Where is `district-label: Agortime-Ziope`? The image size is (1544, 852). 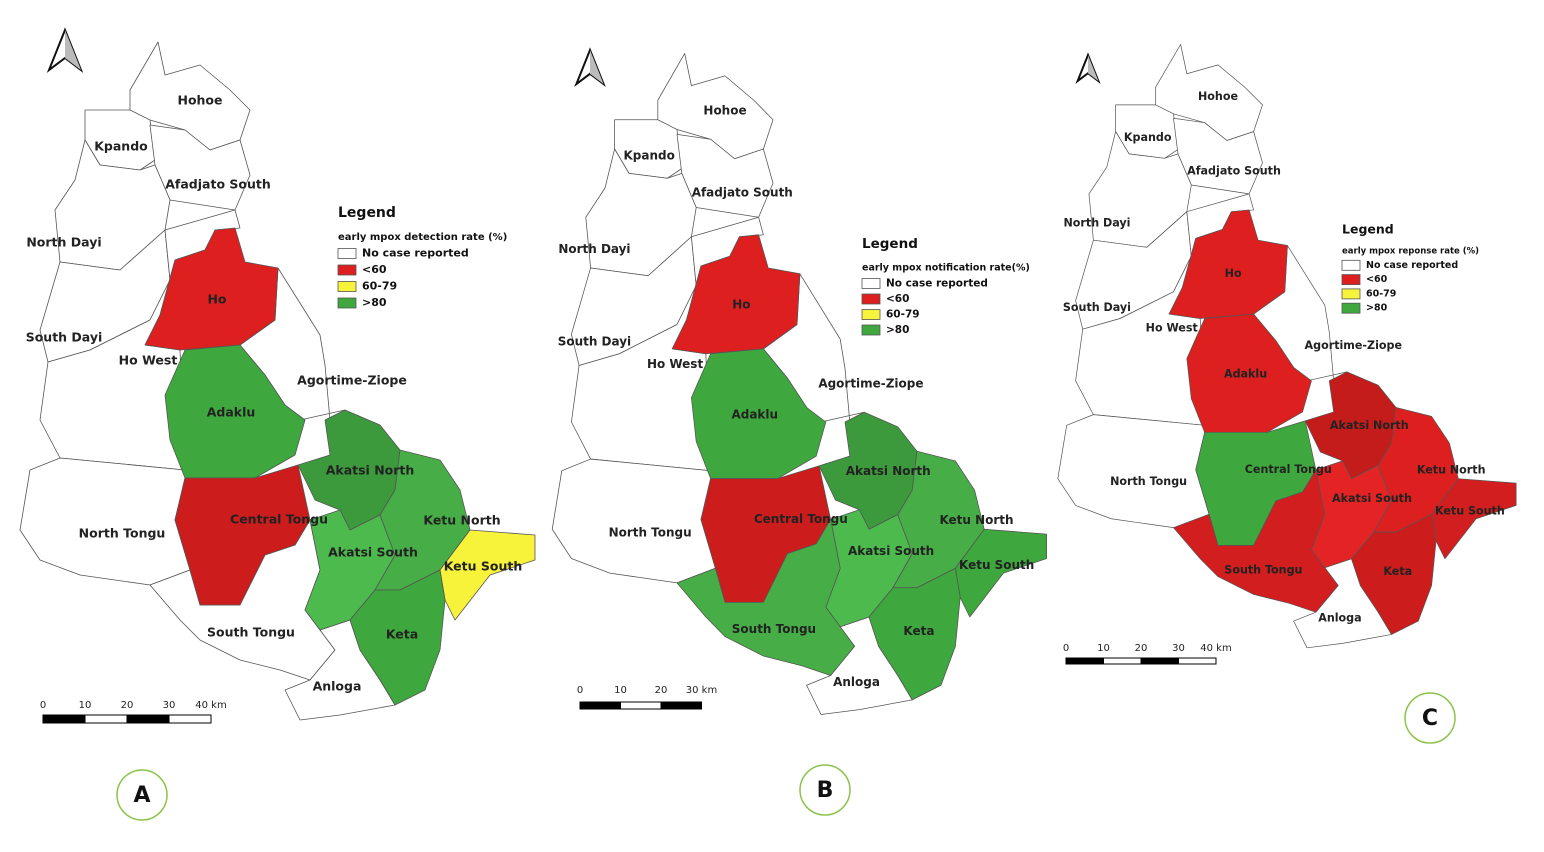
district-label: Agortime-Ziope is located at coordinates (352, 380).